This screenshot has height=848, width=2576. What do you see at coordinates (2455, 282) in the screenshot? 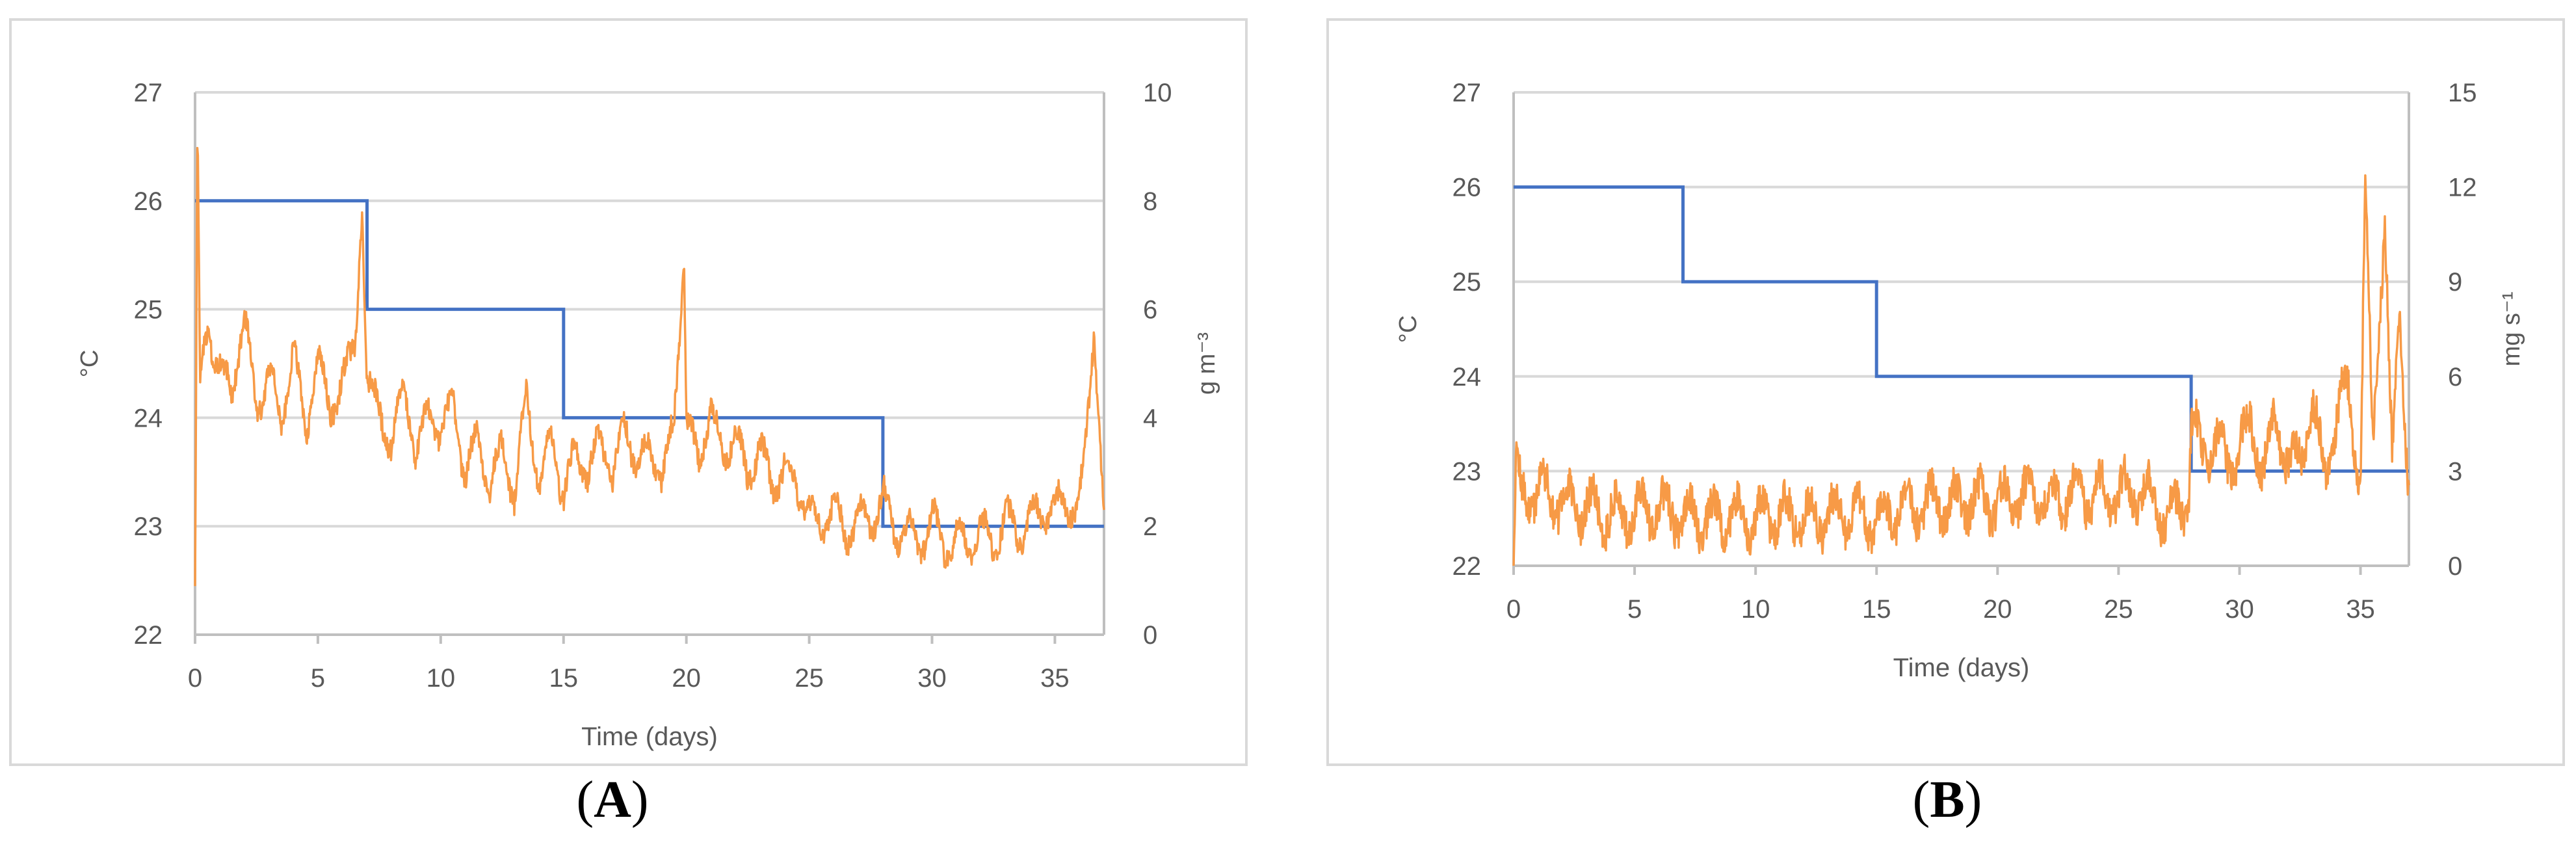
I see `y-right-tick-label: 9` at bounding box center [2455, 282].